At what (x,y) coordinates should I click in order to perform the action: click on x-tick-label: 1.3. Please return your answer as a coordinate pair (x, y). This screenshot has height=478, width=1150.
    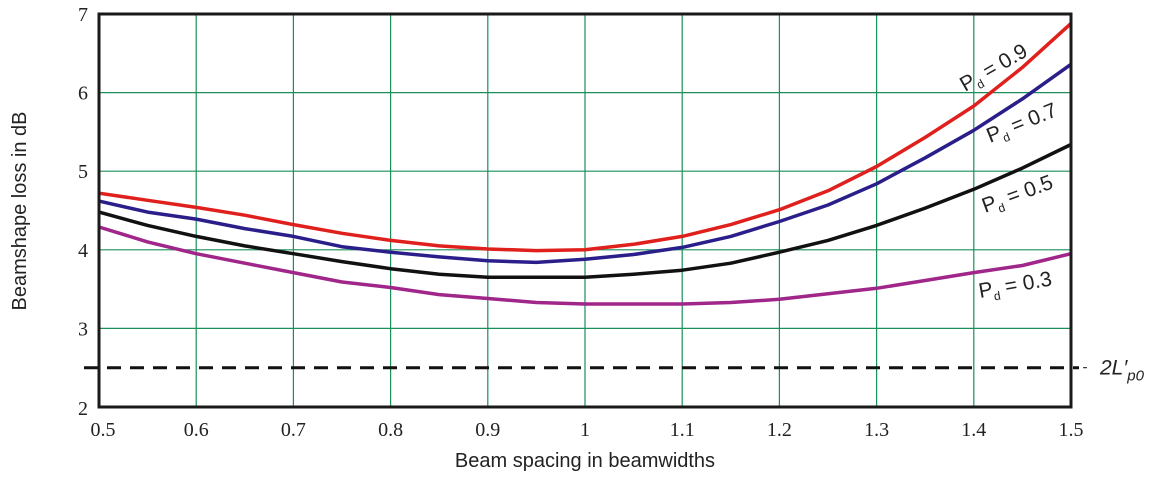
    Looking at the image, I should click on (876, 430).